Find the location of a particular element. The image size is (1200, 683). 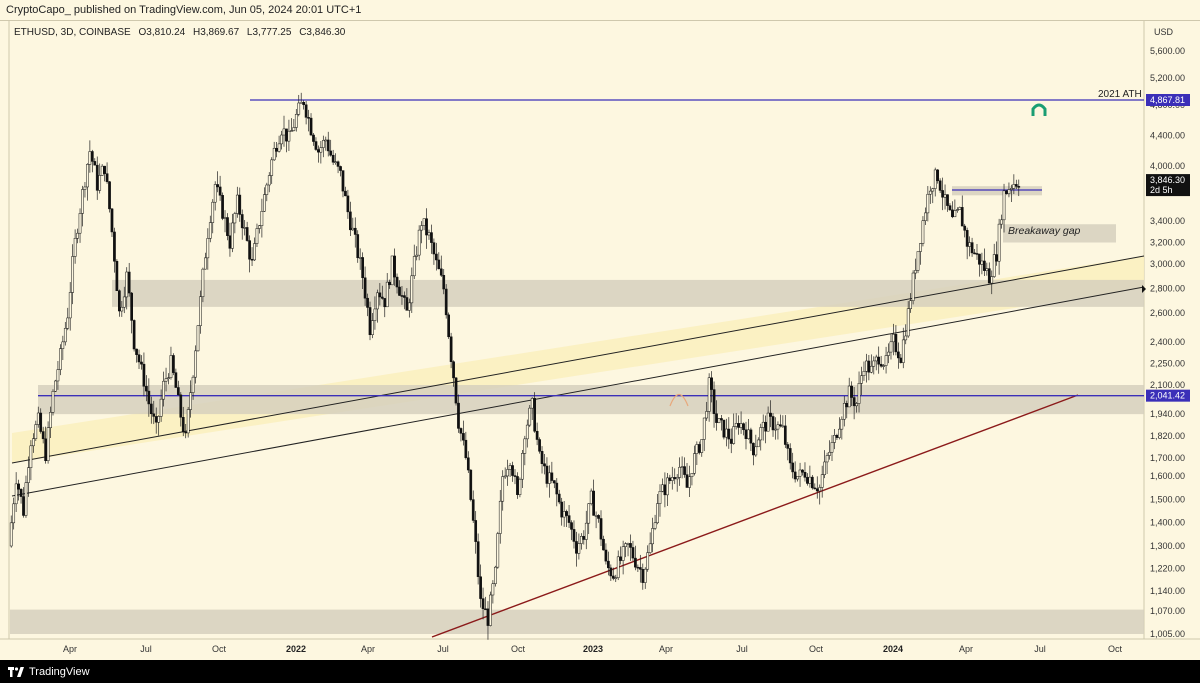

tradingview-logo-icon is located at coordinates (16, 671).